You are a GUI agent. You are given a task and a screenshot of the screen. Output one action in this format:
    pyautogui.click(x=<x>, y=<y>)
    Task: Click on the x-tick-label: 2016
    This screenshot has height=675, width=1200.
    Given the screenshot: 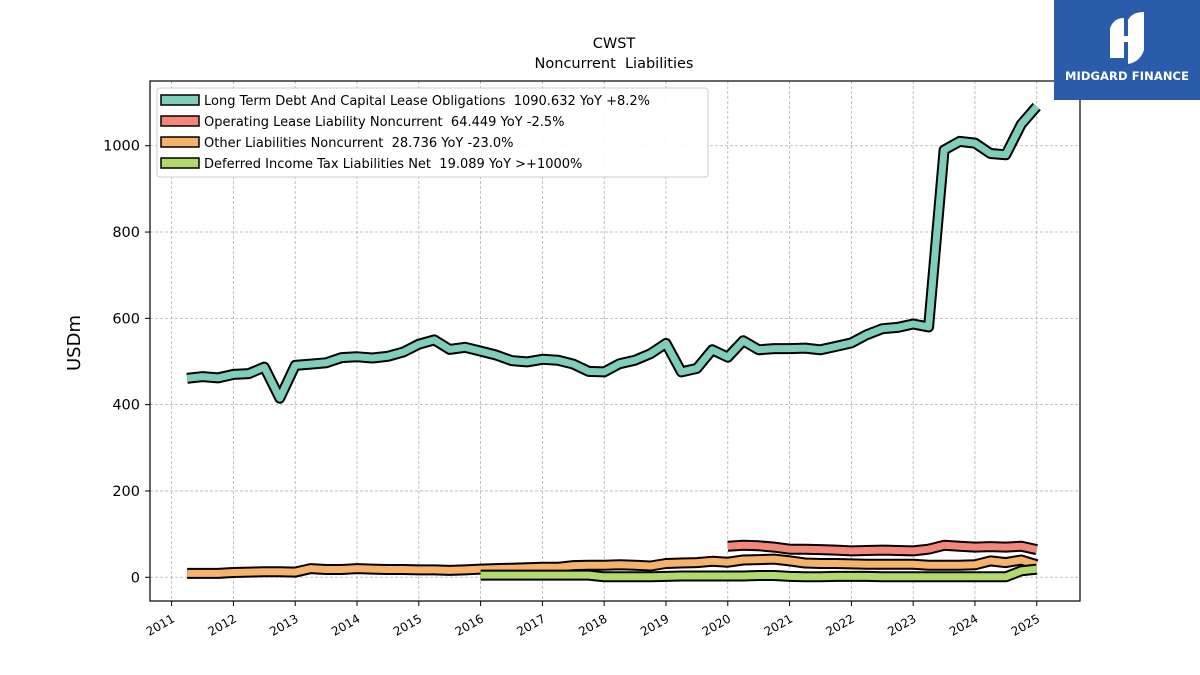 What is the action you would take?
    pyautogui.click(x=469, y=624)
    